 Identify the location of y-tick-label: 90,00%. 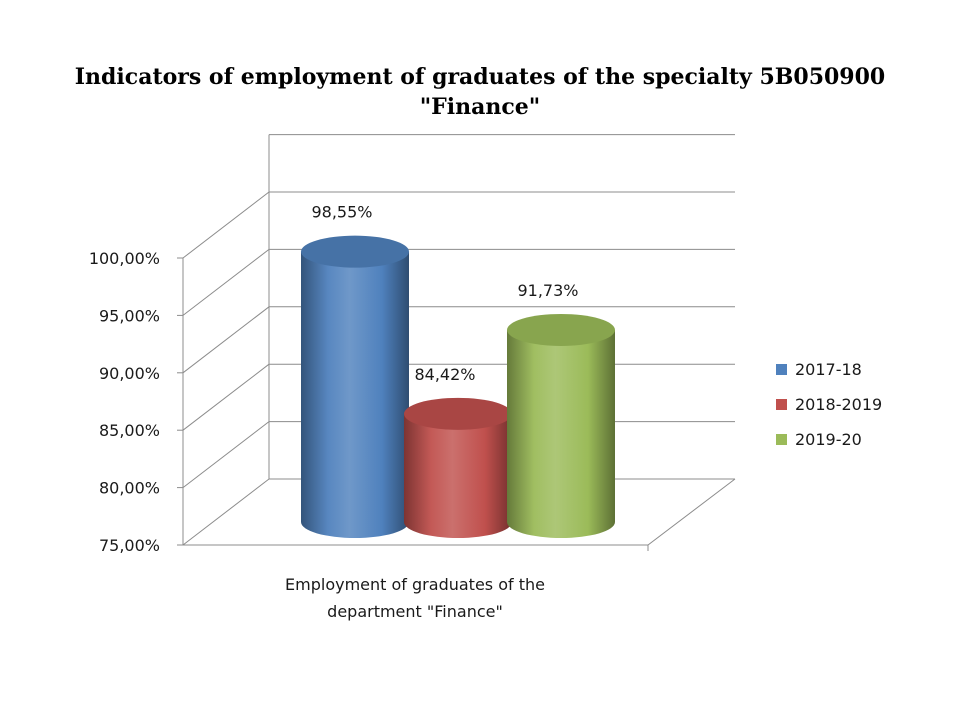
(129, 373).